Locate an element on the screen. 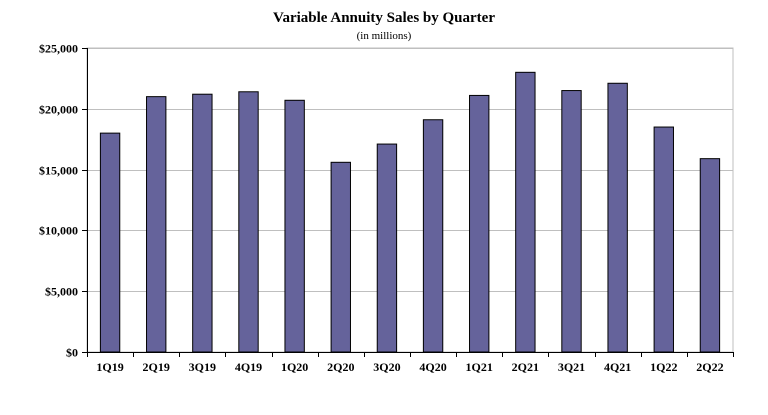  x-tick-label: 4Q19 is located at coordinates (248, 367).